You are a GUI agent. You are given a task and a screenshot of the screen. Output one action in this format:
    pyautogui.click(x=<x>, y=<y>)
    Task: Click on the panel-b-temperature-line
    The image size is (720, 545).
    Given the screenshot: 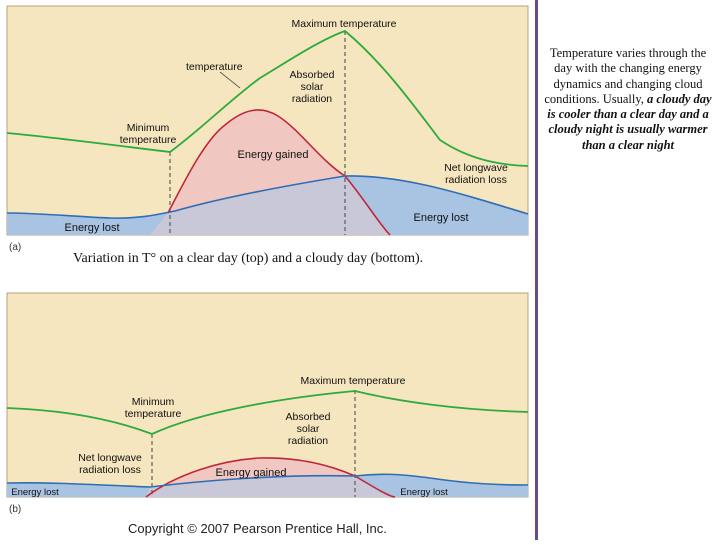 What is the action you would take?
    pyautogui.click(x=267, y=412)
    